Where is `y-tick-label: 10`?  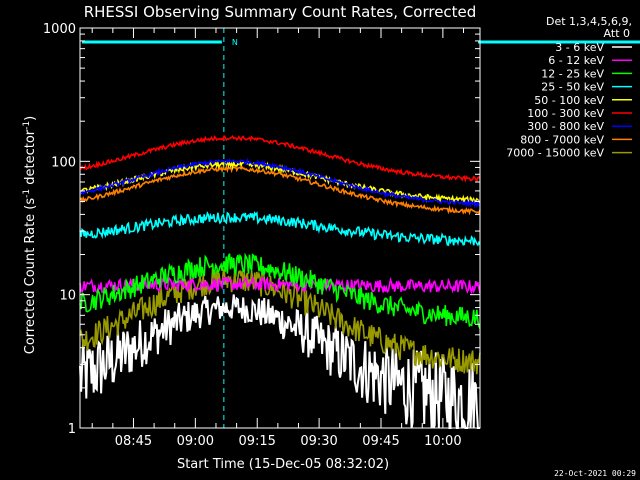 y-tick-label: 10 is located at coordinates (67, 296).